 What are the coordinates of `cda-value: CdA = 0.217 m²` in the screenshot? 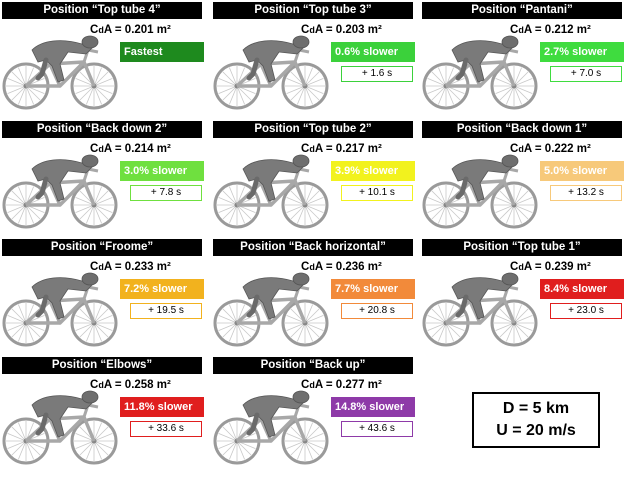 It's located at (341, 149).